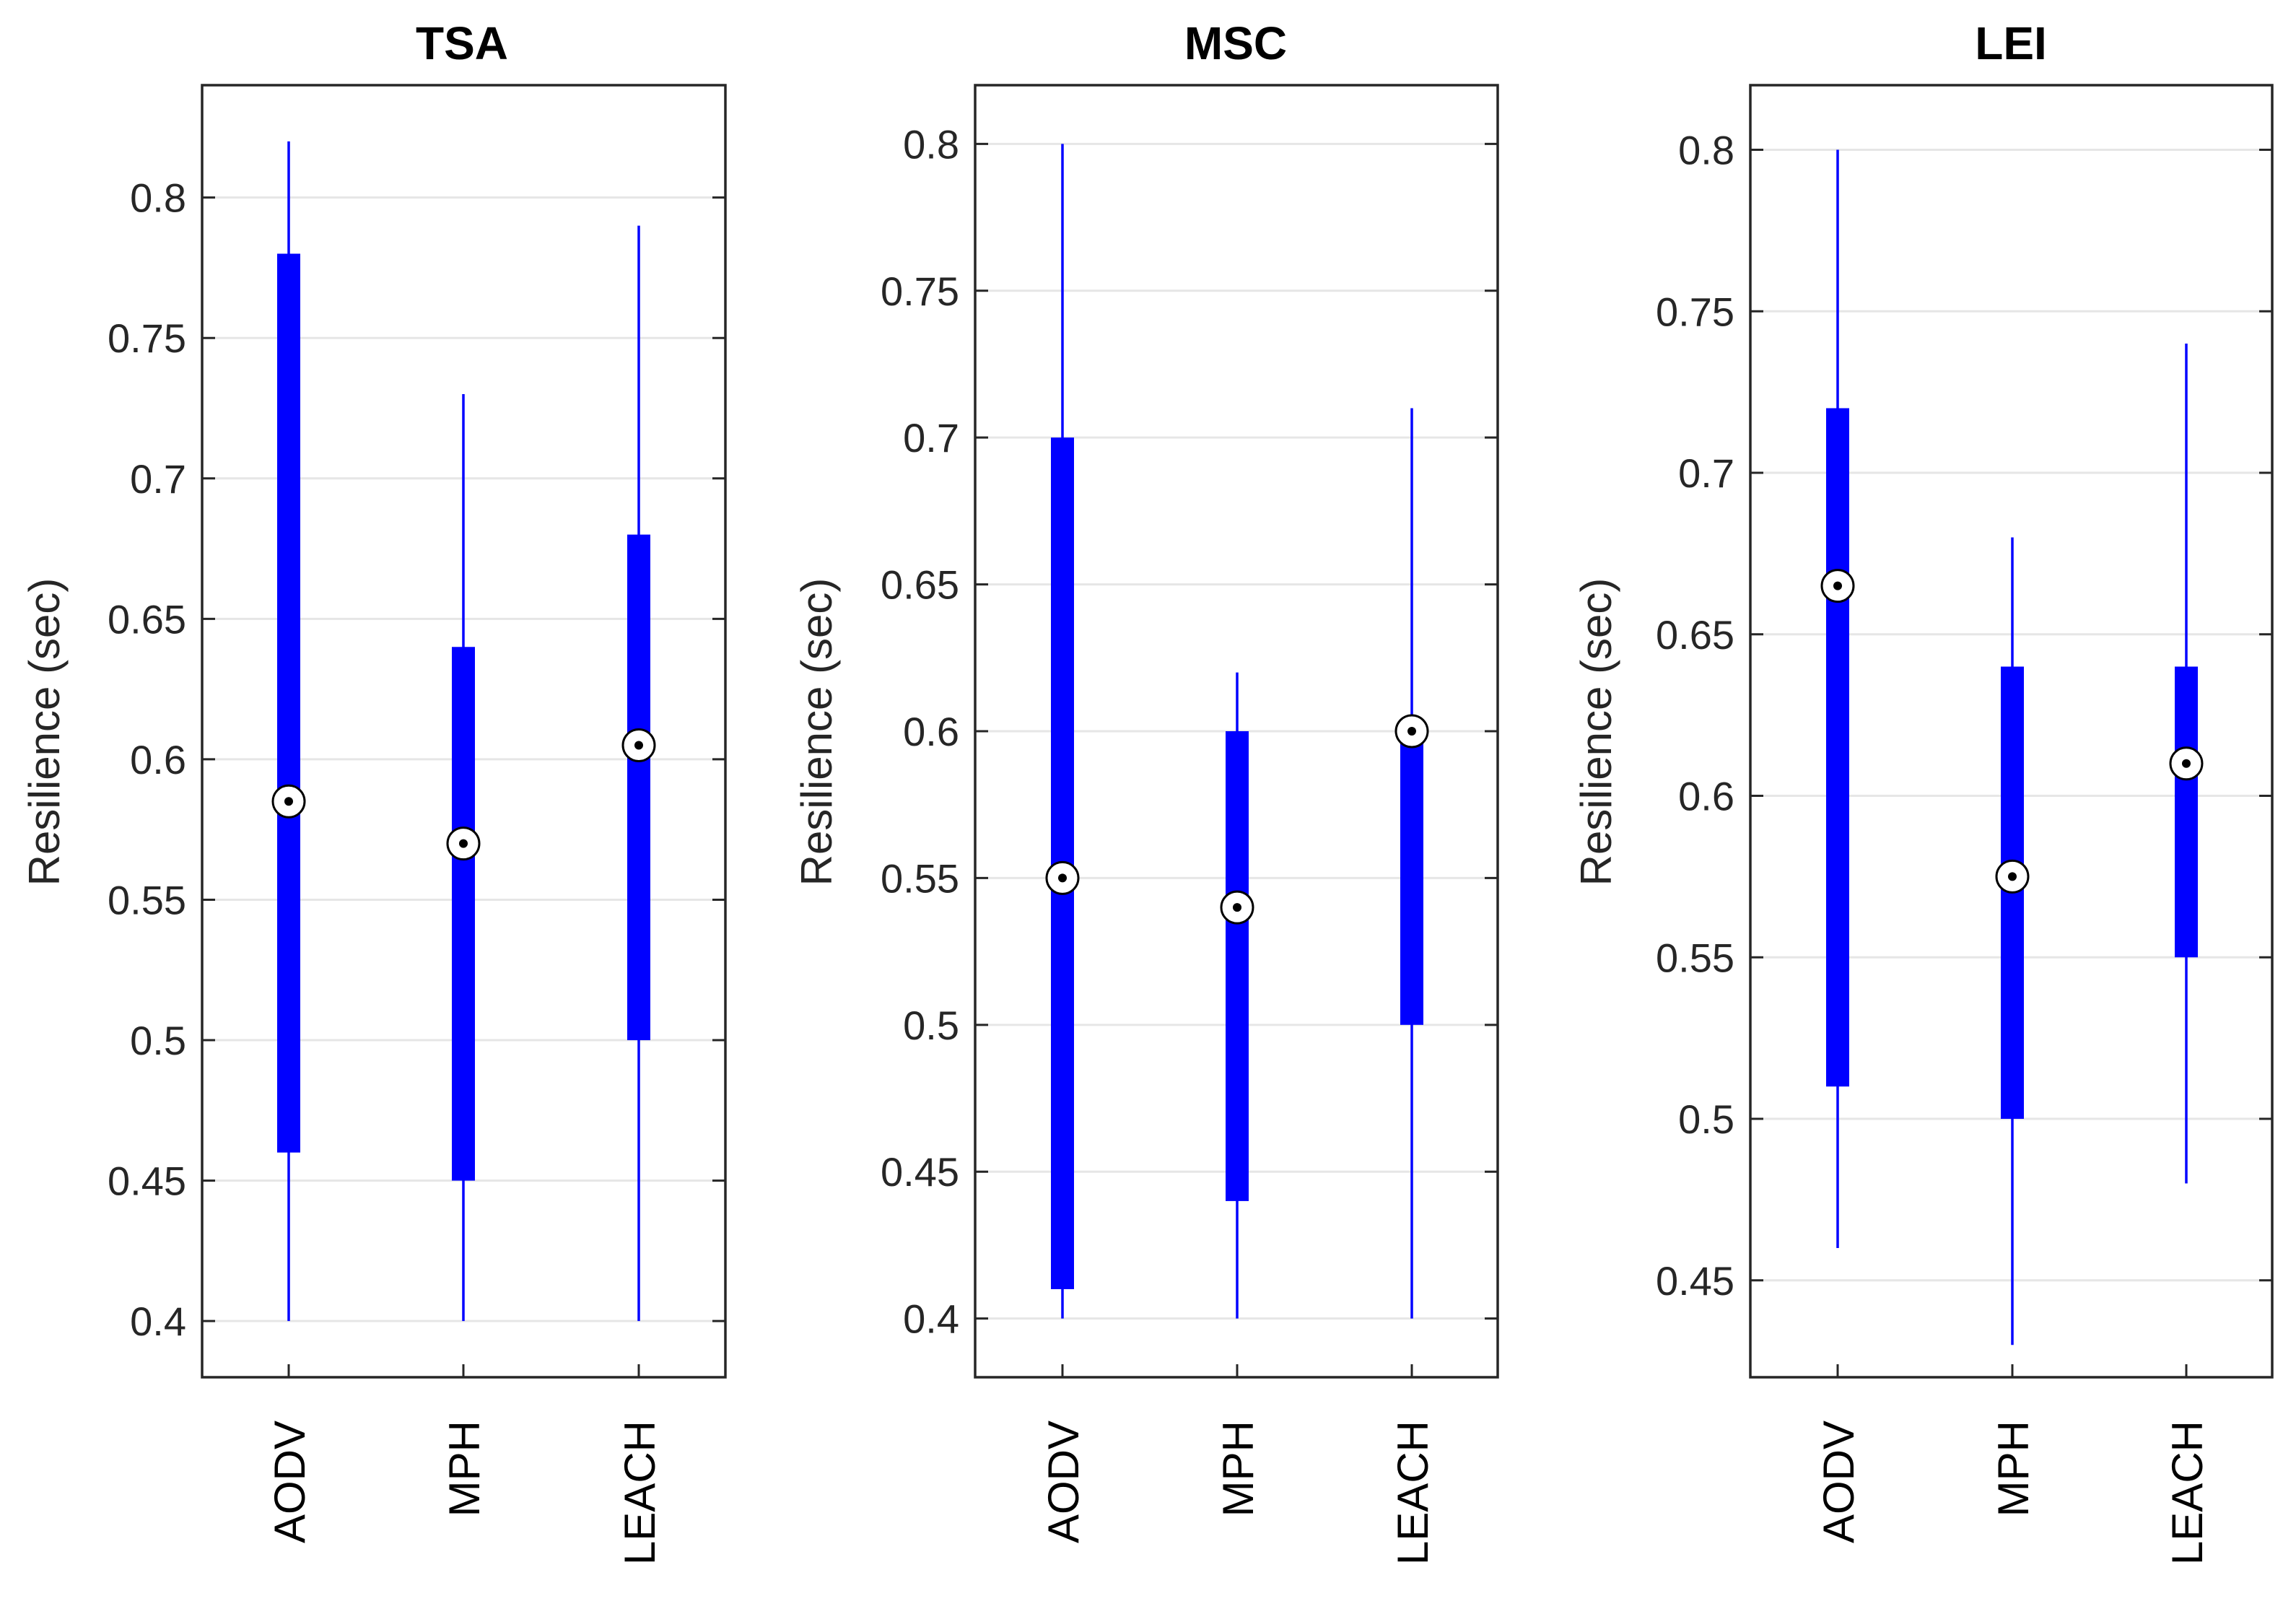  What do you see at coordinates (462, 43) in the screenshot?
I see `subplot-title: TSA` at bounding box center [462, 43].